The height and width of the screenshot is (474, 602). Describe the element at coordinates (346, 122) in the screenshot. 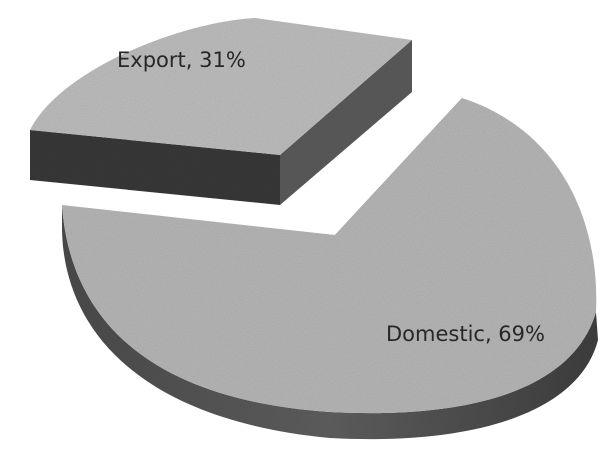

I see `export-right-side` at that location.